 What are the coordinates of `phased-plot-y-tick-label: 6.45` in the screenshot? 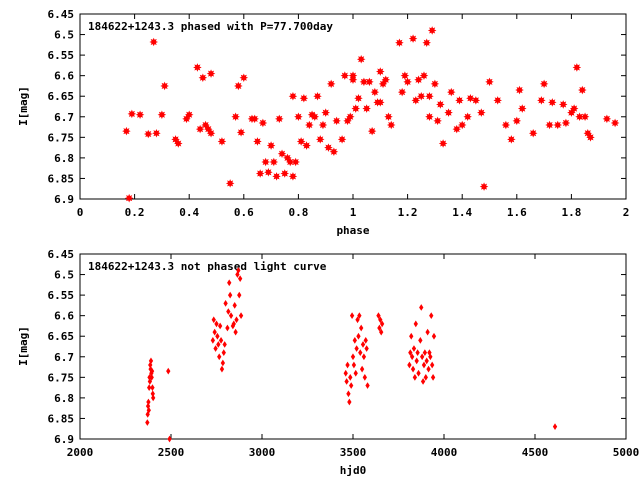 It's located at (61, 14).